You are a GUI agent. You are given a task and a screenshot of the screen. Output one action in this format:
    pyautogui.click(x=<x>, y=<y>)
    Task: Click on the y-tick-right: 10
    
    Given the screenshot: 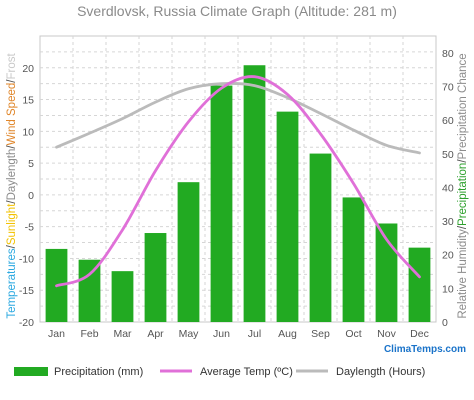 What is the action you would take?
    pyautogui.click(x=448, y=289)
    